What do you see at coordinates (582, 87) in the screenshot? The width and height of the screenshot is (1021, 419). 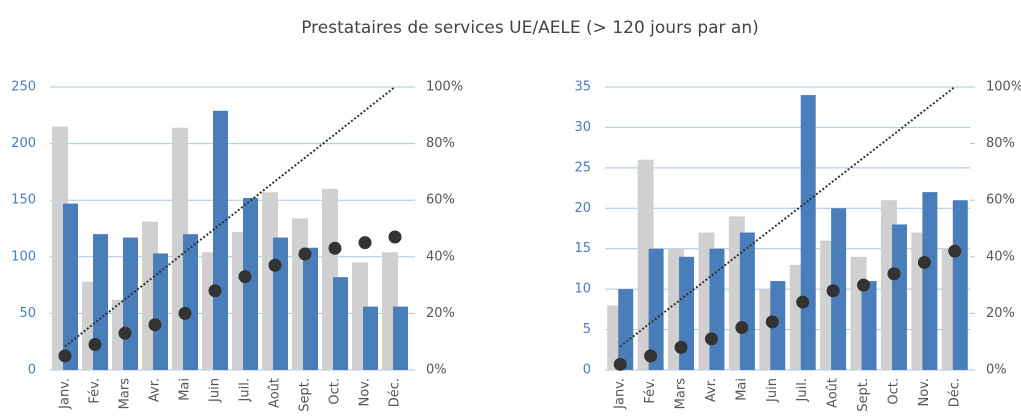 I see `y-tick-label: 35` at bounding box center [582, 87].